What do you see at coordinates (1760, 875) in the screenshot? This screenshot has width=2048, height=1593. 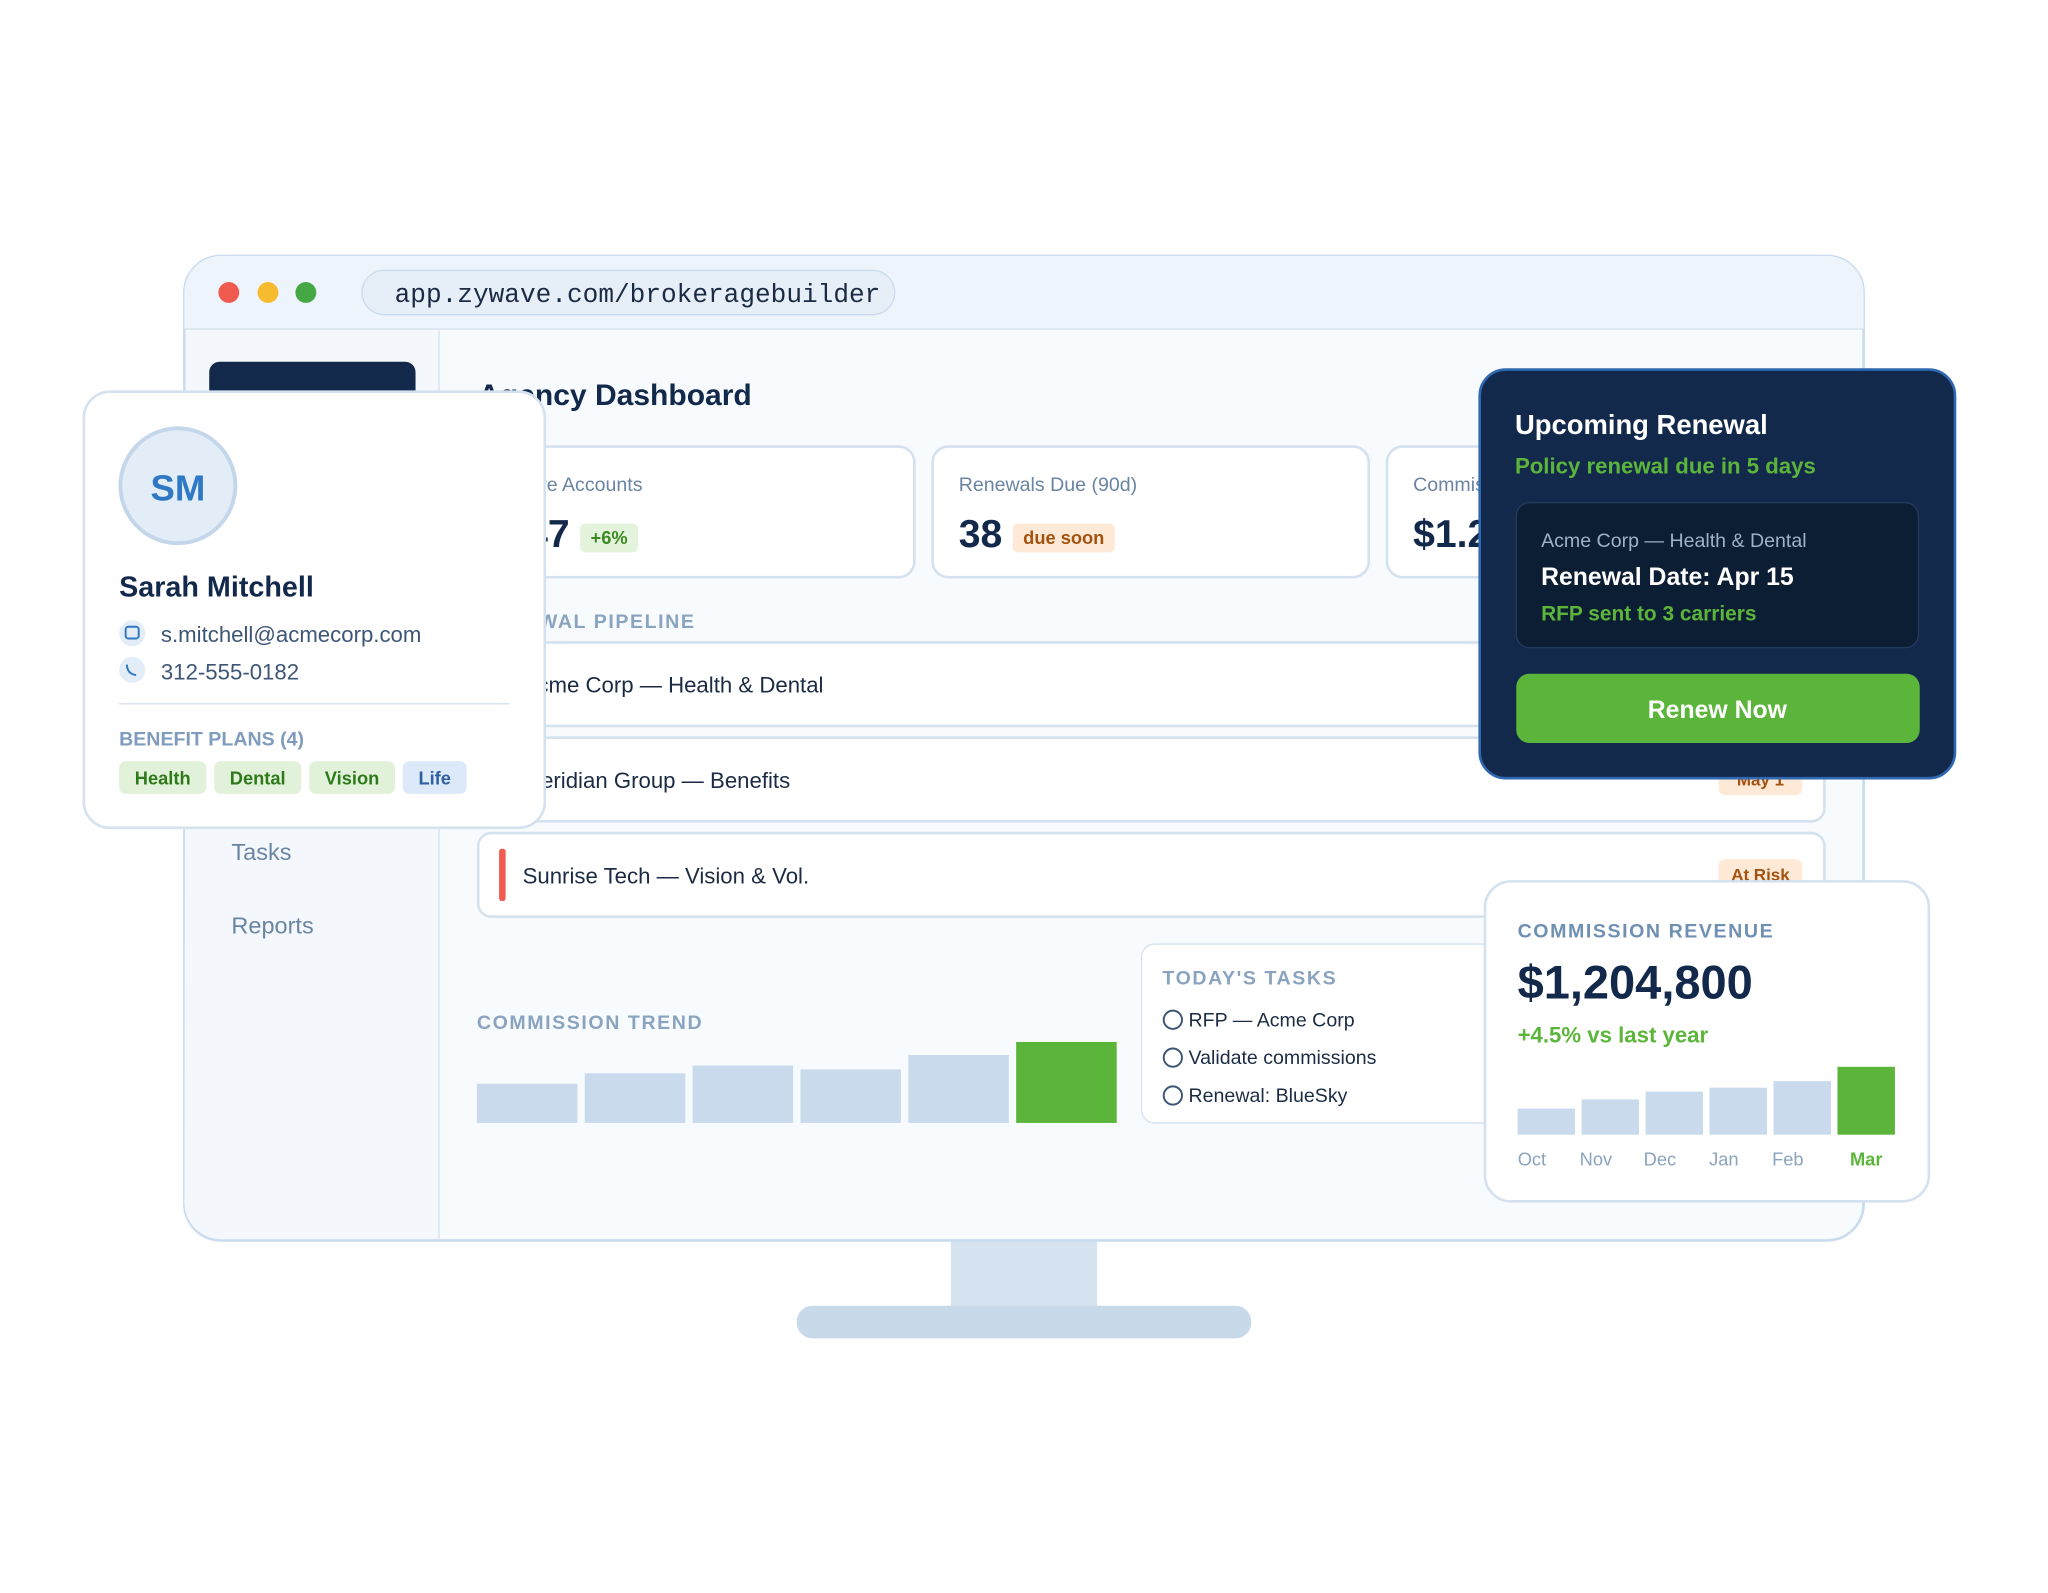 I see `row-badge-label: At Risk` at bounding box center [1760, 875].